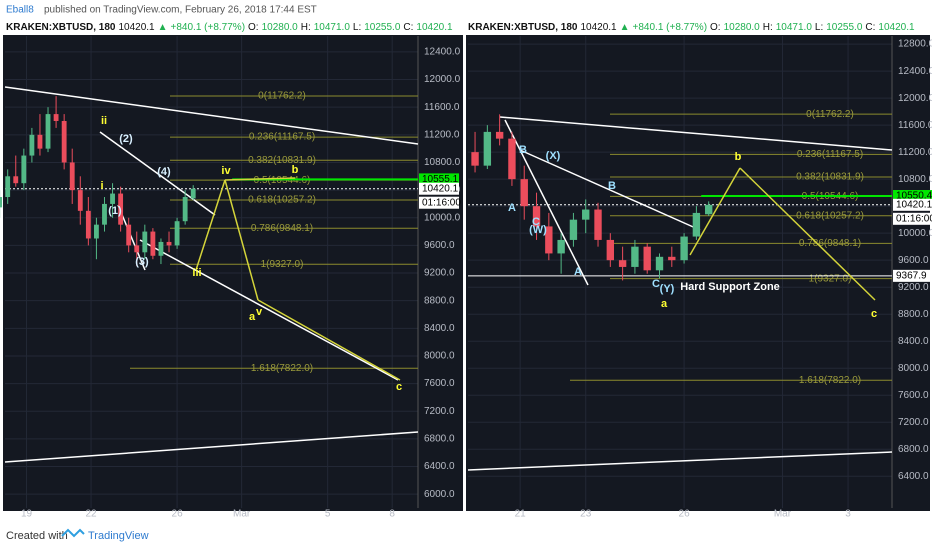  What do you see at coordinates (282, 137) in the screenshot?
I see `fib-label: 0.236(11167.5)` at bounding box center [282, 137].